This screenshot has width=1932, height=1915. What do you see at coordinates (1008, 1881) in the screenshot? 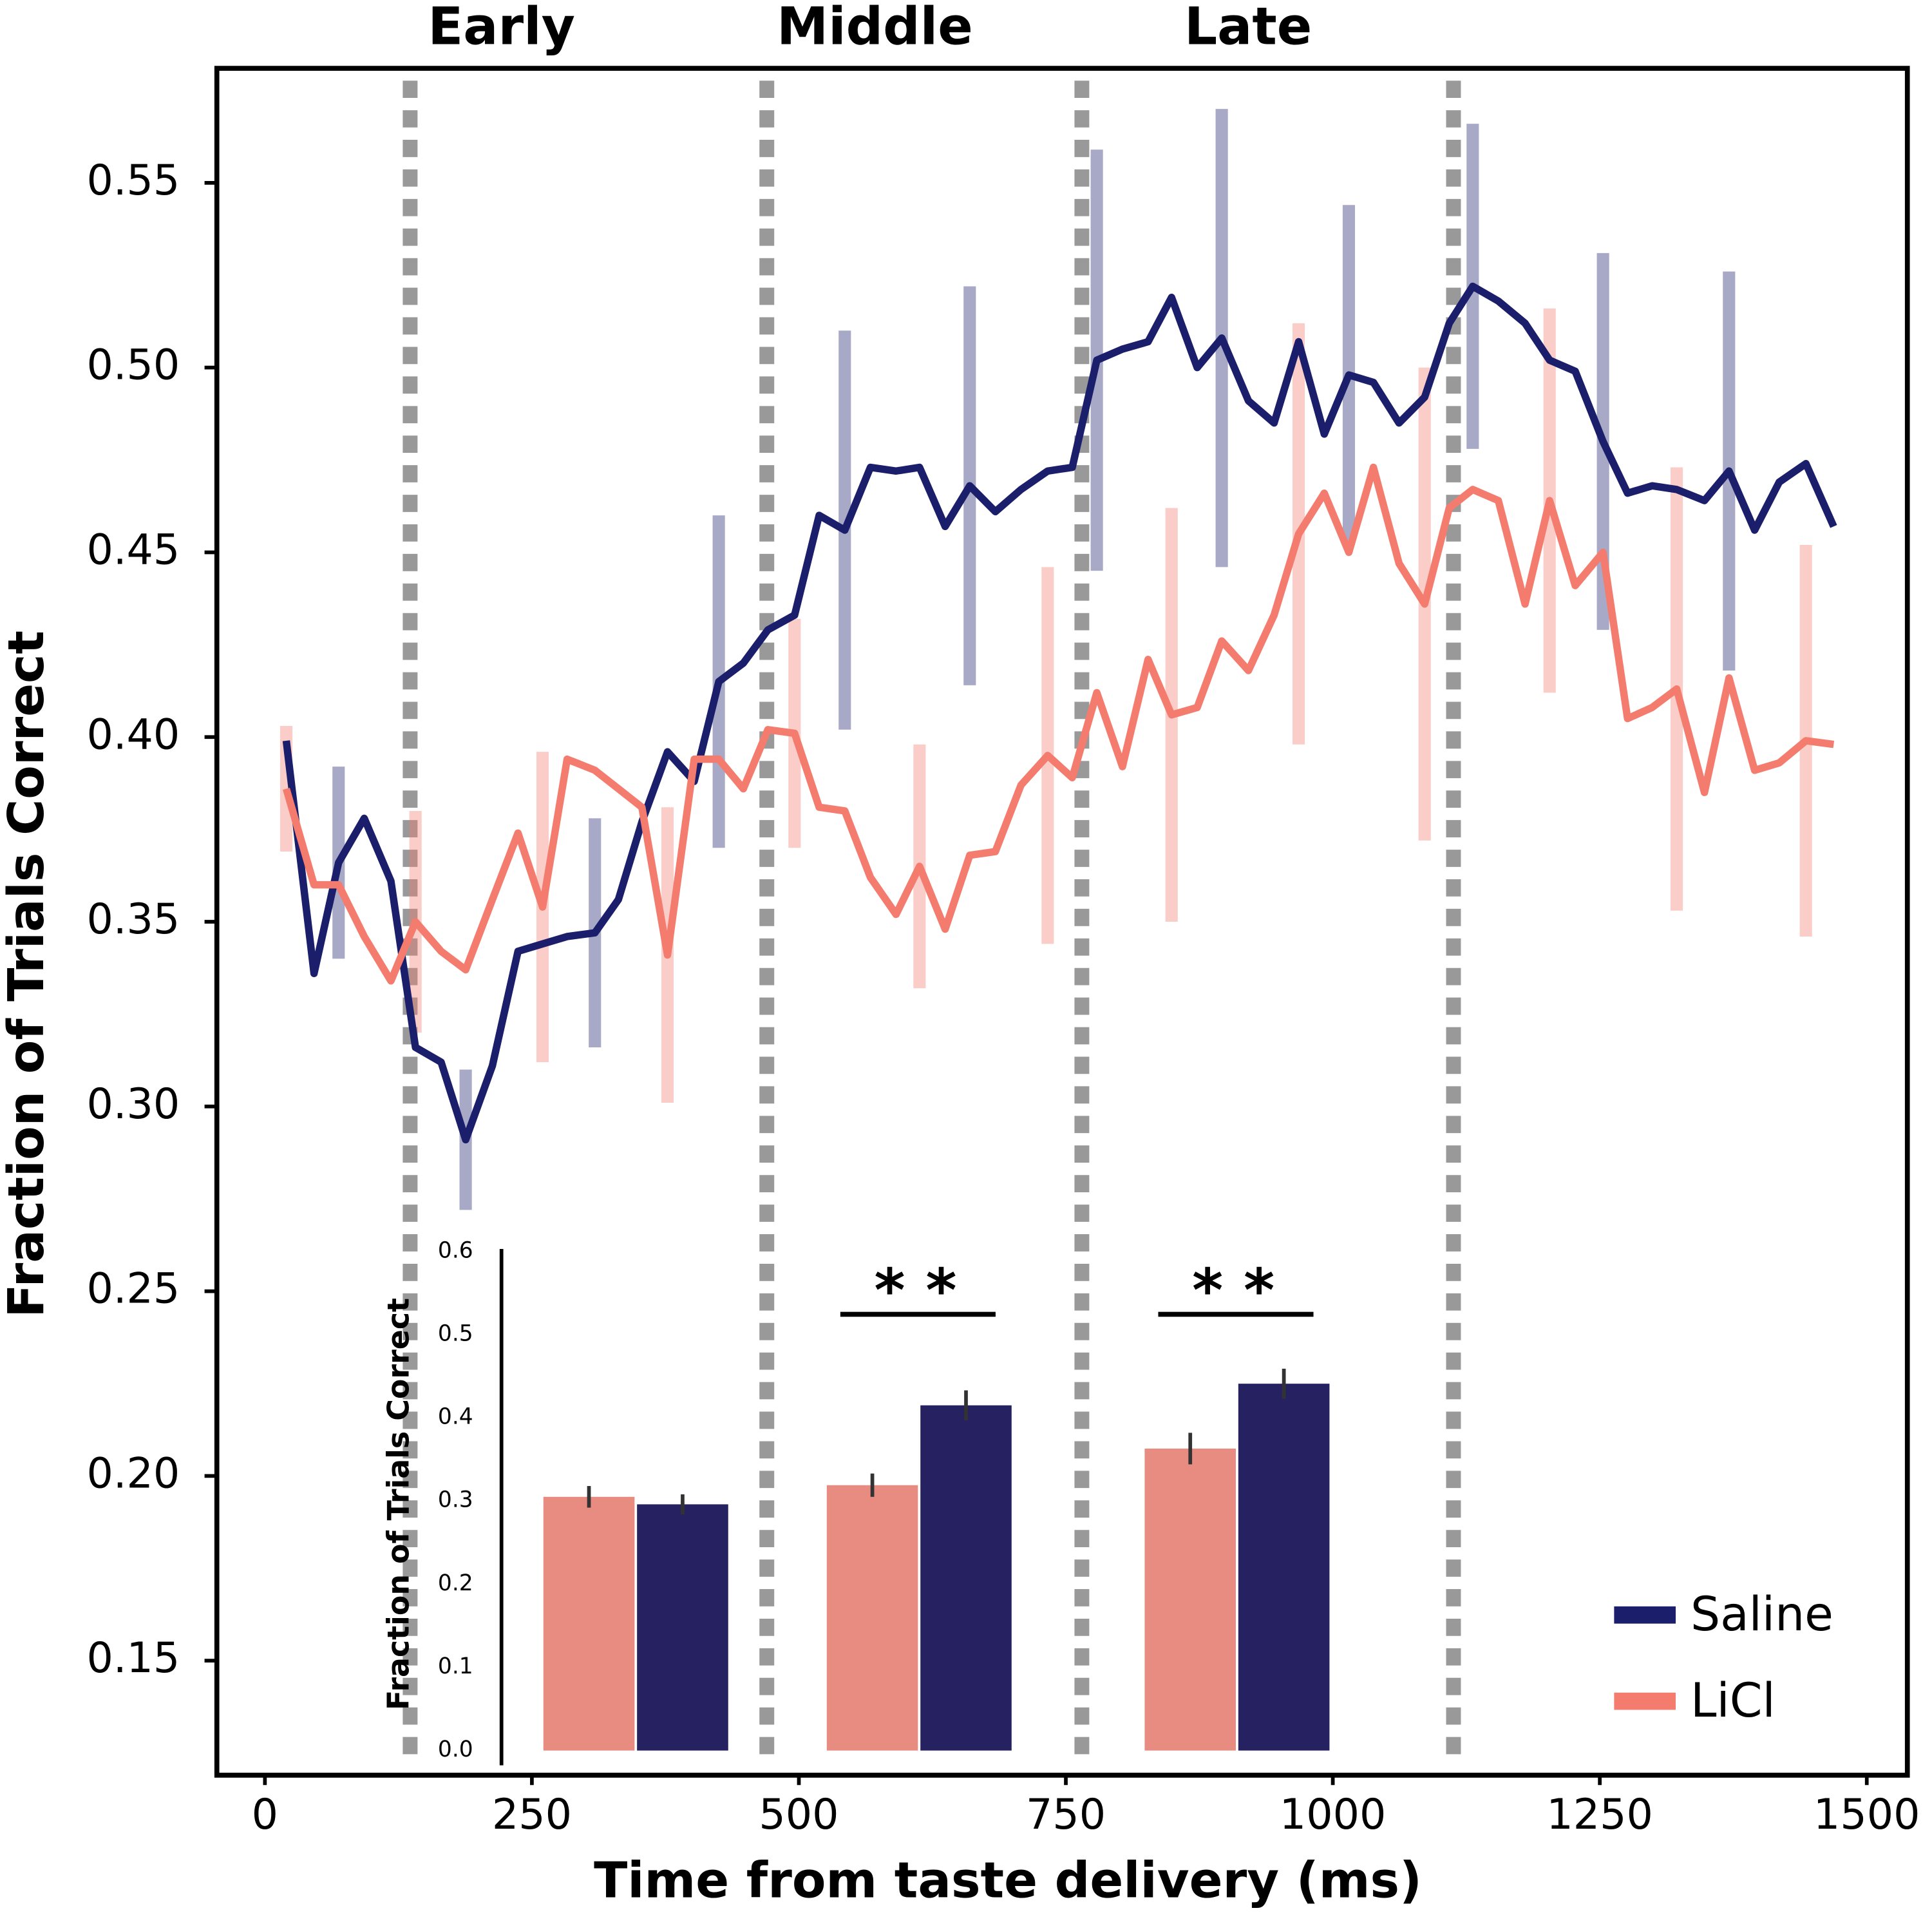
I see `x-axis-label: Time from taste delivery (ms)` at bounding box center [1008, 1881].